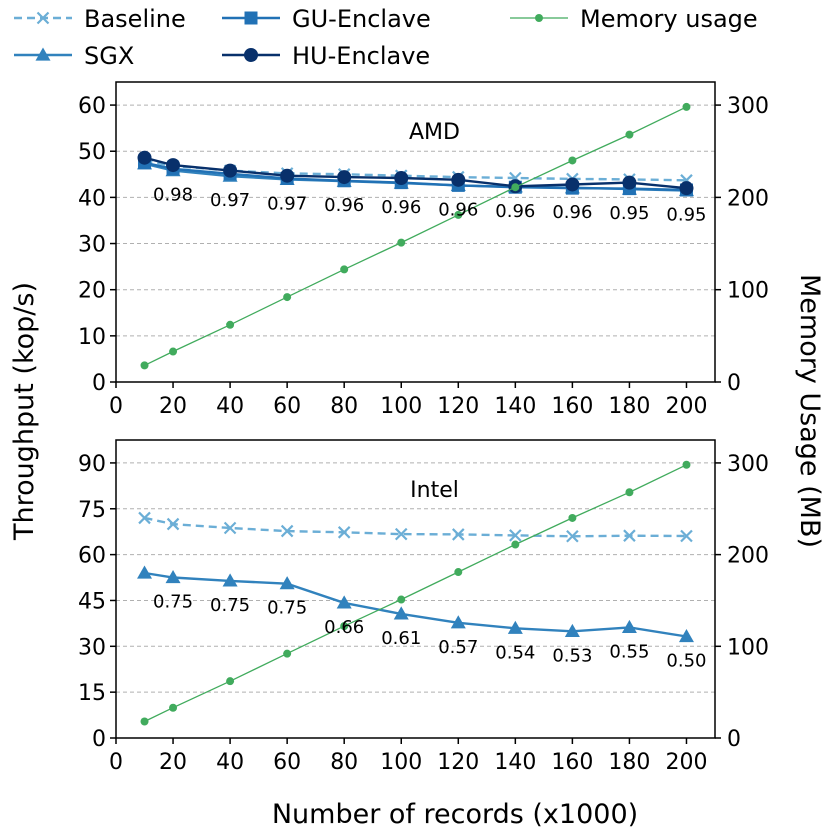 The height and width of the screenshot is (834, 830). I want to click on x-tick-label: 180, so click(629, 406).